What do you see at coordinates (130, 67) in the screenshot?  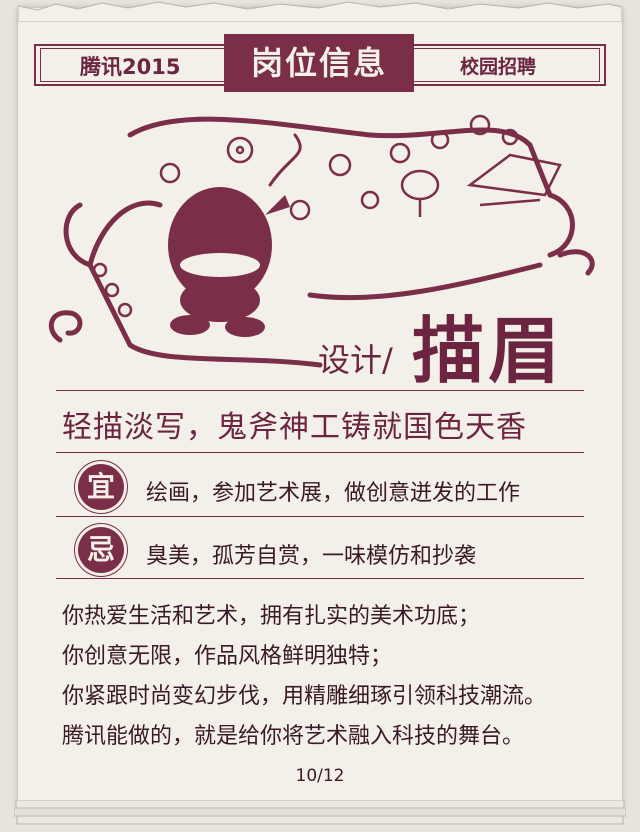 I see `header-company-year: 腾讯2015` at bounding box center [130, 67].